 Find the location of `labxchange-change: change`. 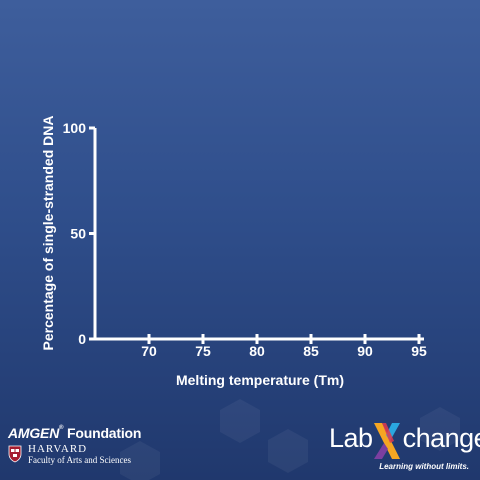

labxchange-change: change is located at coordinates (441, 438).